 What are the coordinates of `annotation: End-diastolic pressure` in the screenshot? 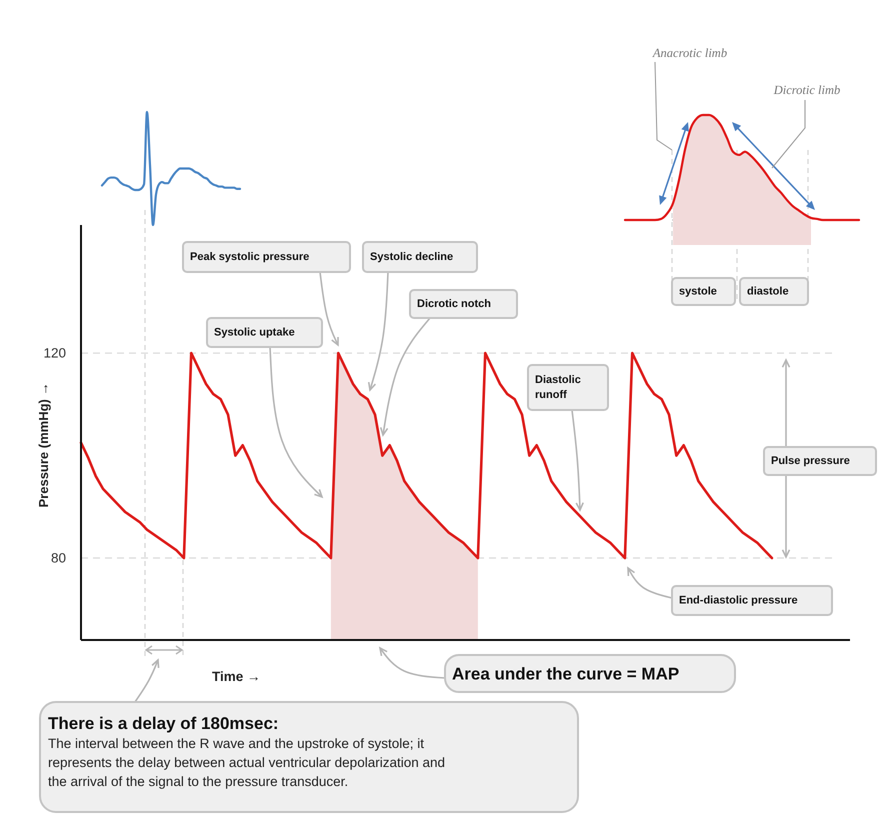 It's located at (738, 600).